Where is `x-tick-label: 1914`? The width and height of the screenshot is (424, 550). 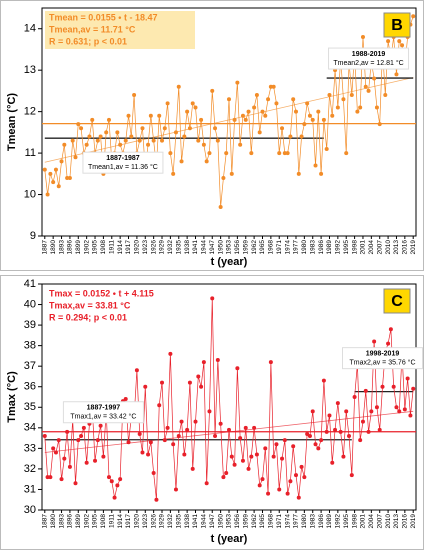 x-tick-label: 1914 is located at coordinates (120, 521).